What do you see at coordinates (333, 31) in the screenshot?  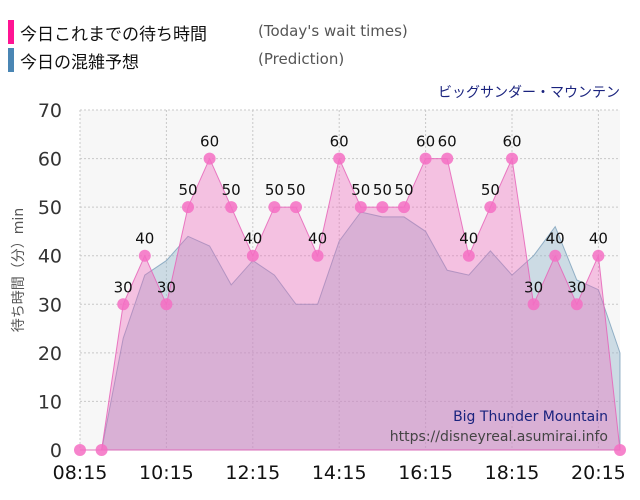 I see `legend-label-today-en: (Today's wait times)` at bounding box center [333, 31].